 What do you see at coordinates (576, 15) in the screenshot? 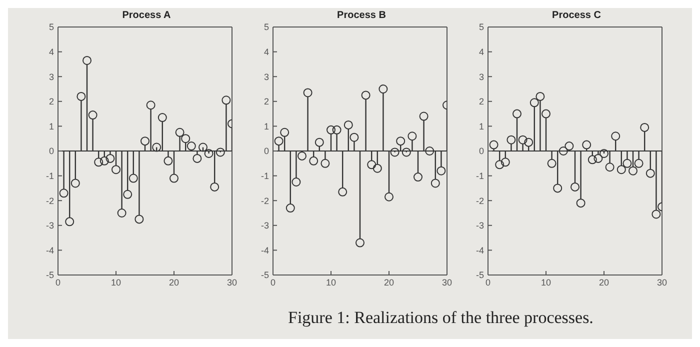
I see `chart-title: Process C` at bounding box center [576, 15].